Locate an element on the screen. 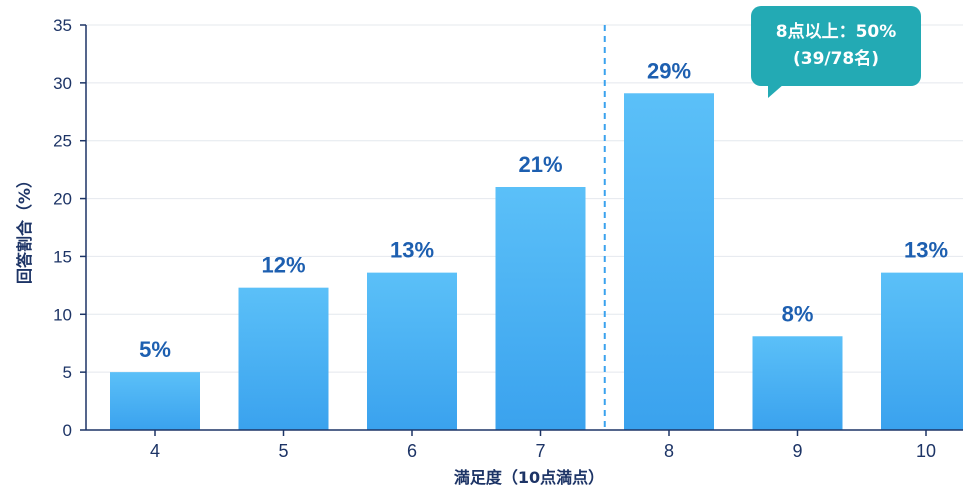  x-tick-label: 5 is located at coordinates (283, 451).